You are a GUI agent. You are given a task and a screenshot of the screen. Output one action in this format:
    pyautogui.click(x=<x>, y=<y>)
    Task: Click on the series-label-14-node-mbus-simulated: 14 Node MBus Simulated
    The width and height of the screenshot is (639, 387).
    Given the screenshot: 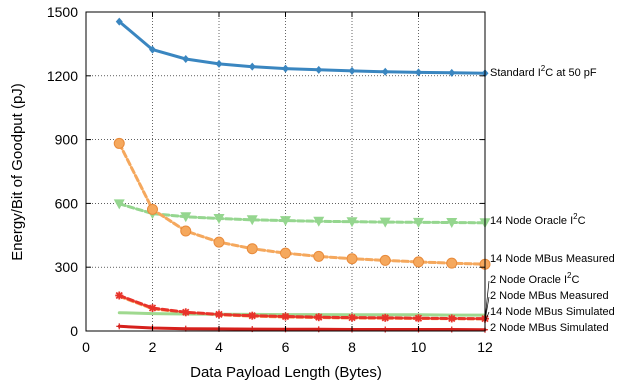 What is the action you would take?
    pyautogui.click(x=552, y=312)
    